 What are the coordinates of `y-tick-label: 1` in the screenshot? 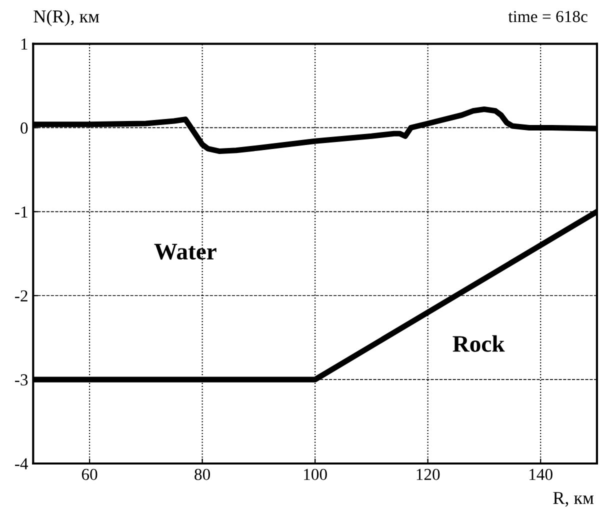 It's located at (24, 44).